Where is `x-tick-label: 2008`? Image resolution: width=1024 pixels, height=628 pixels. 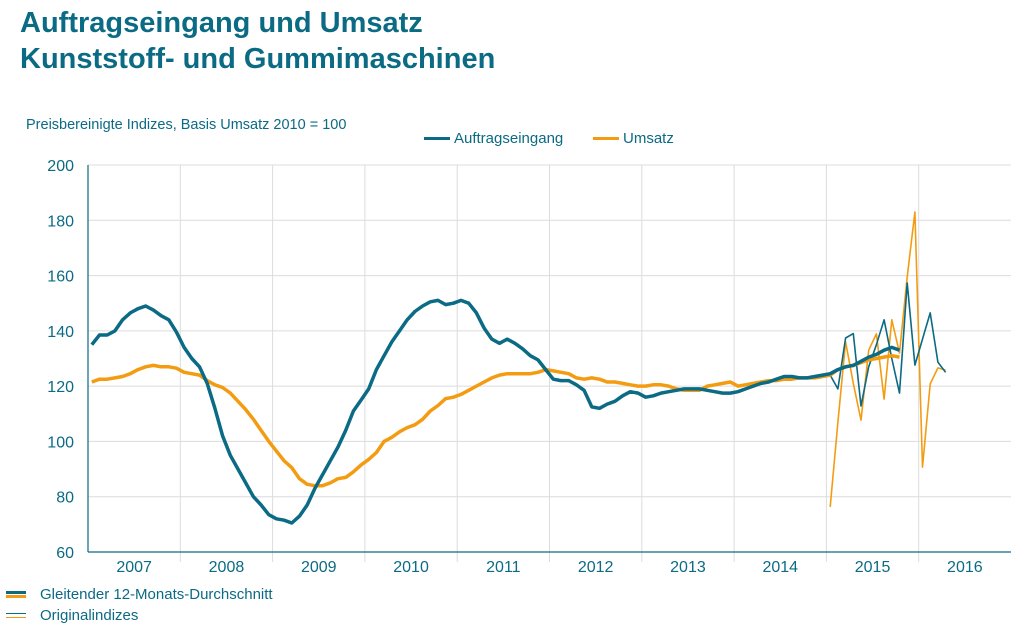
x-tick-label: 2008 is located at coordinates (227, 567).